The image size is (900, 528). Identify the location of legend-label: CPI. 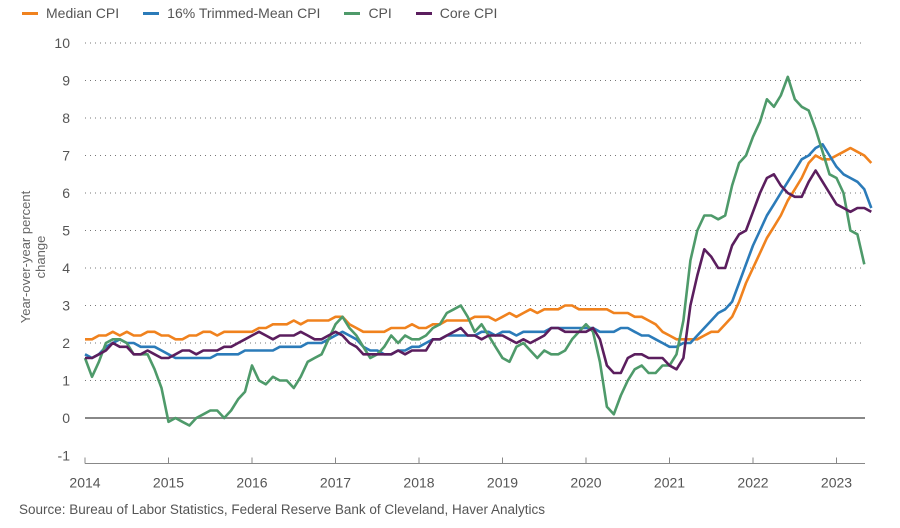
(380, 13).